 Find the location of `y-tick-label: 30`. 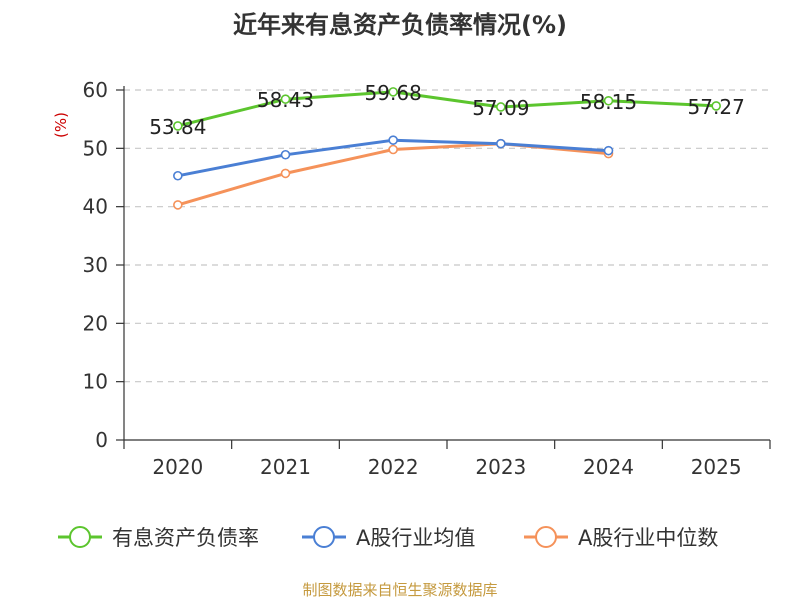

y-tick-label: 30 is located at coordinates (95, 265).